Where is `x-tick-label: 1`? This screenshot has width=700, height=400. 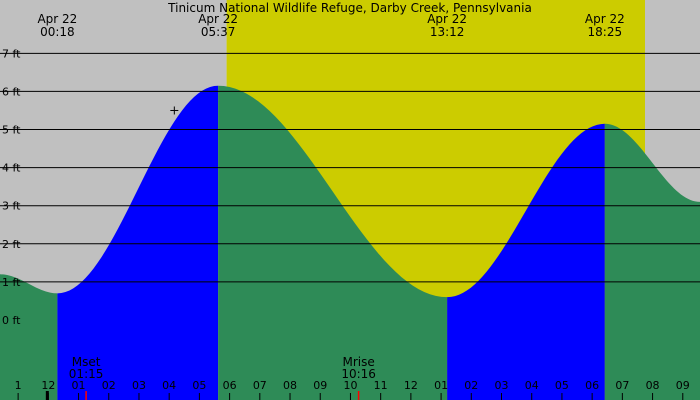
x-tick-label: 1 is located at coordinates (18, 385).